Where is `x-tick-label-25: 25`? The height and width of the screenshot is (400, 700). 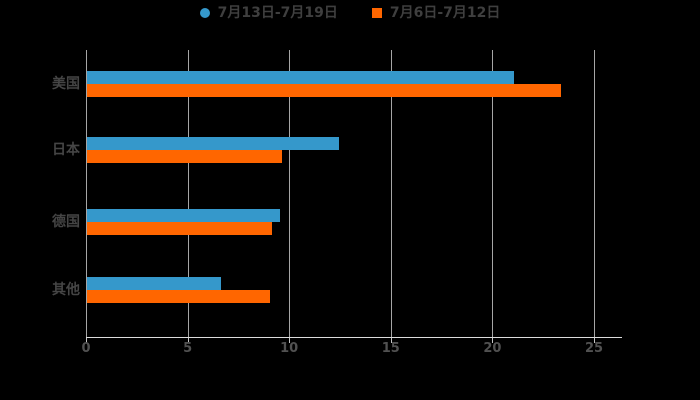
x-tick-label-25: 25 is located at coordinates (594, 348).